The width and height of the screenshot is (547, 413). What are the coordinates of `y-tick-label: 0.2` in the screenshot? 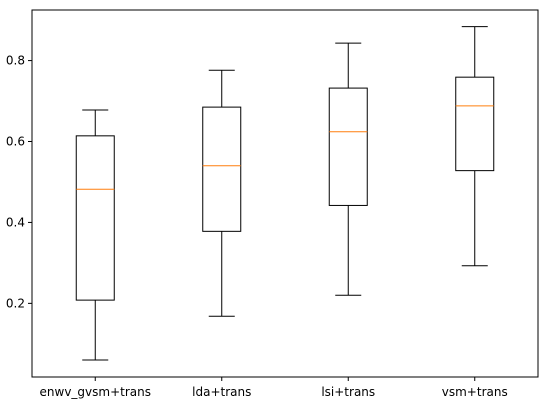 It's located at (15, 303).